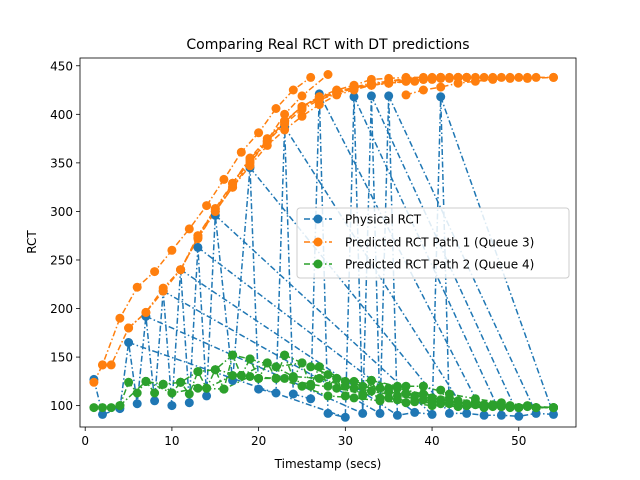  What do you see at coordinates (61, 66) in the screenshot?
I see `y-tick-label-450: 450` at bounding box center [61, 66].